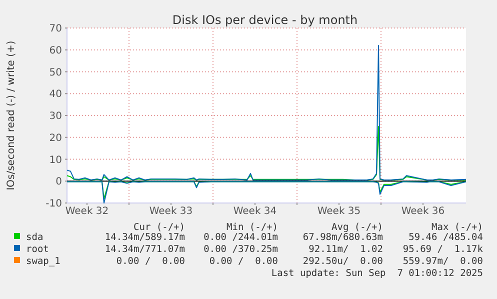 The width and height of the screenshot is (497, 299). Describe the element at coordinates (59, 182) in the screenshot. I see `y-tick-label: 0` at that location.